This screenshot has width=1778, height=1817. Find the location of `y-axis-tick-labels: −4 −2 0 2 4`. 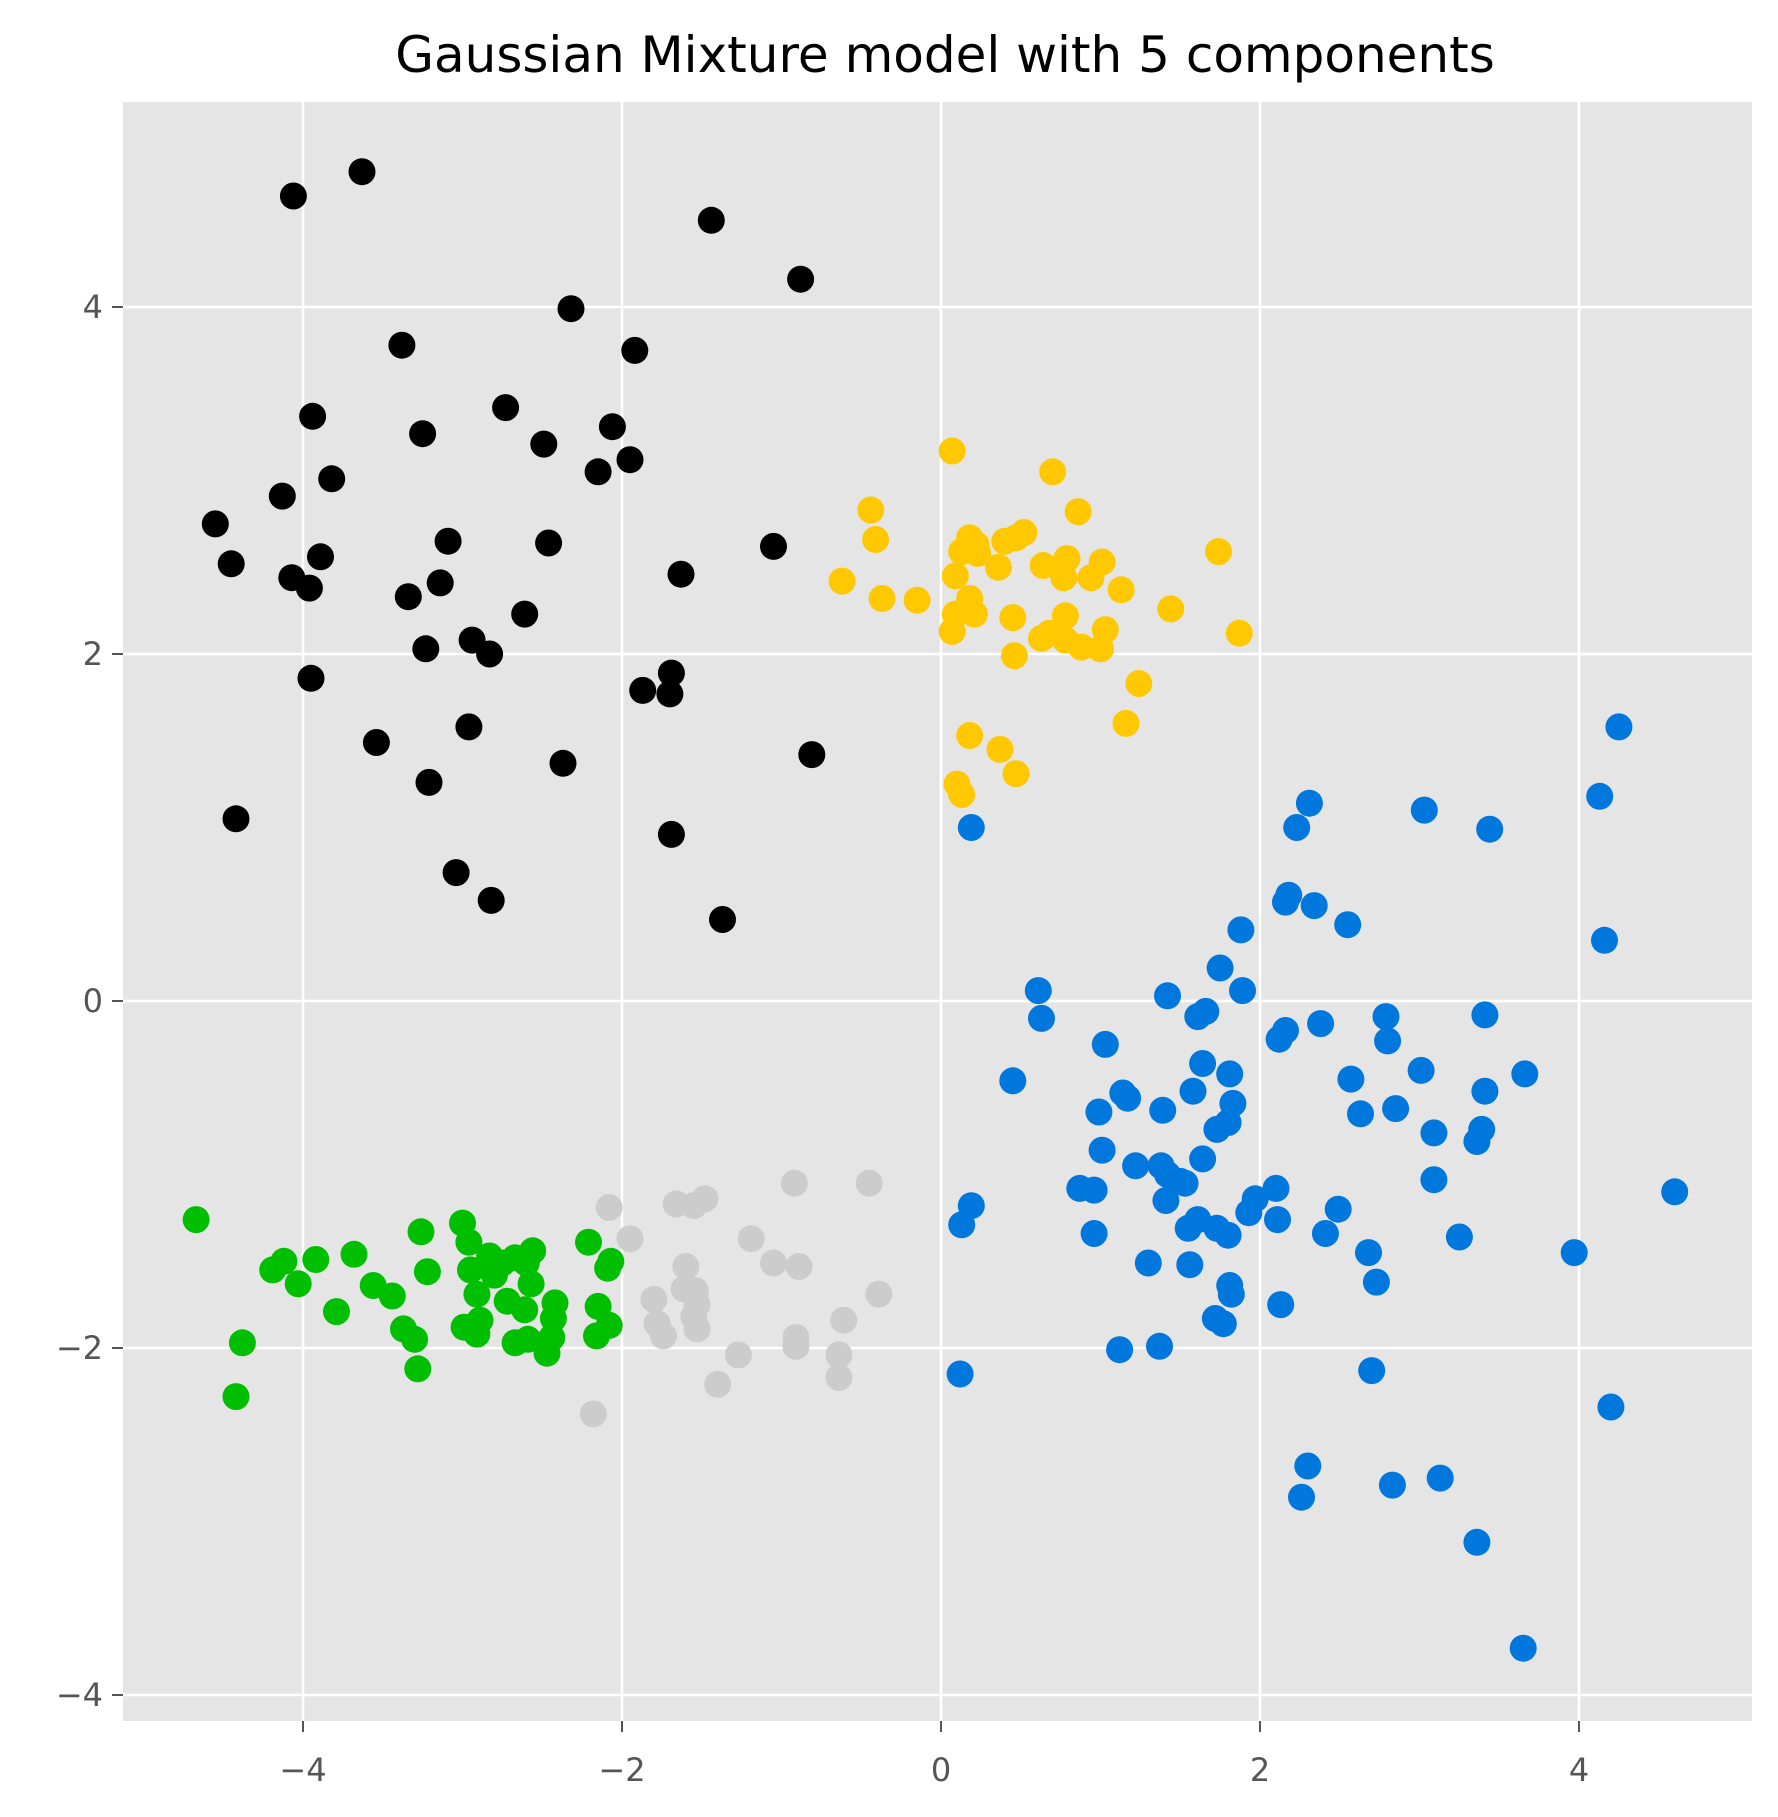

y-axis-tick-labels: −4 −2 0 2 4 is located at coordinates (79, 1001).